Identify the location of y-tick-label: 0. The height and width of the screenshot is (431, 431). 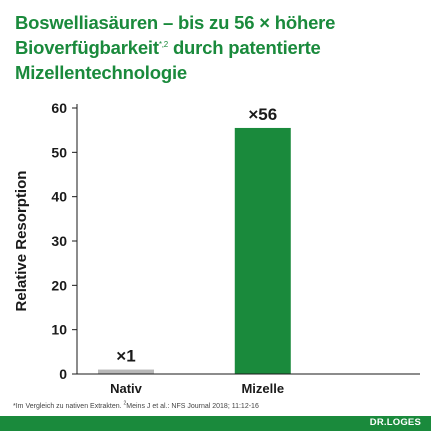
(63, 374).